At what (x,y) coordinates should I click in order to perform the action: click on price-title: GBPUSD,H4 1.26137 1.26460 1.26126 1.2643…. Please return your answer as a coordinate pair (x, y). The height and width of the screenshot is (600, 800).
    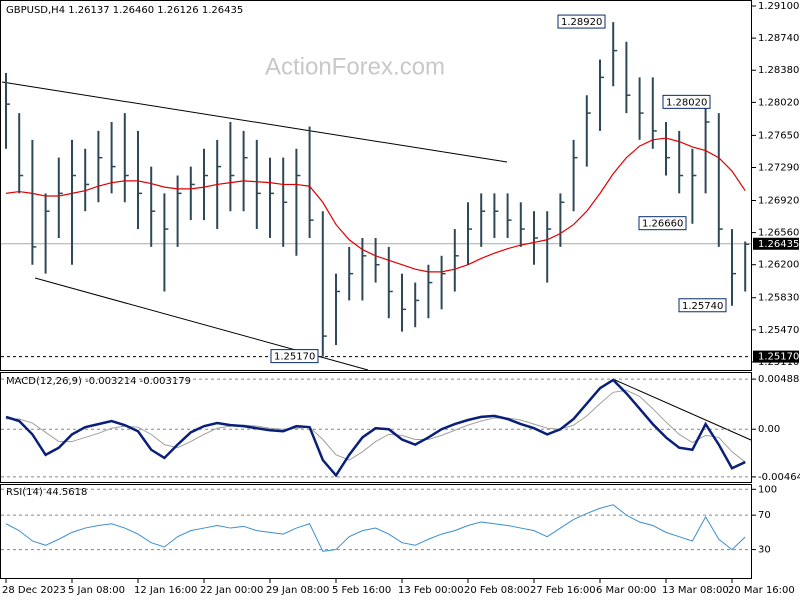
    Looking at the image, I should click on (124, 10).